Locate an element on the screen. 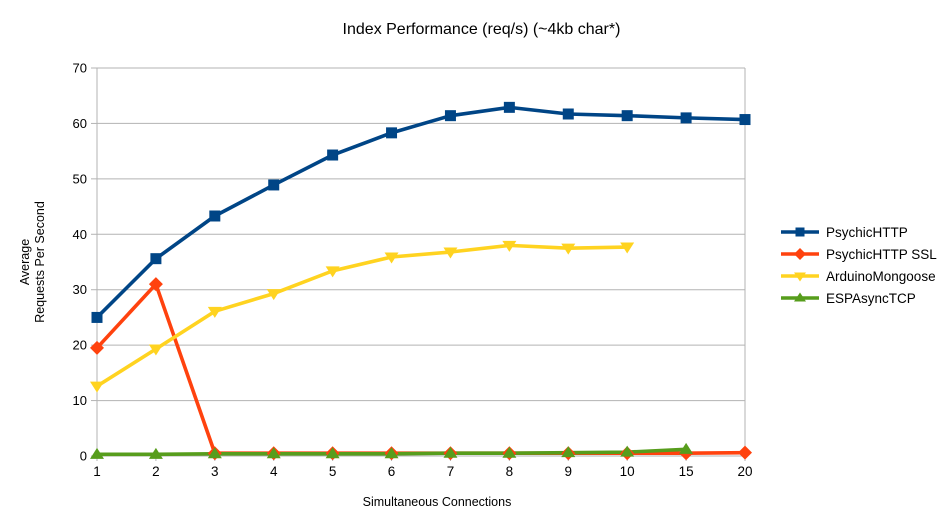  x-tick-label: 6 is located at coordinates (392, 471).